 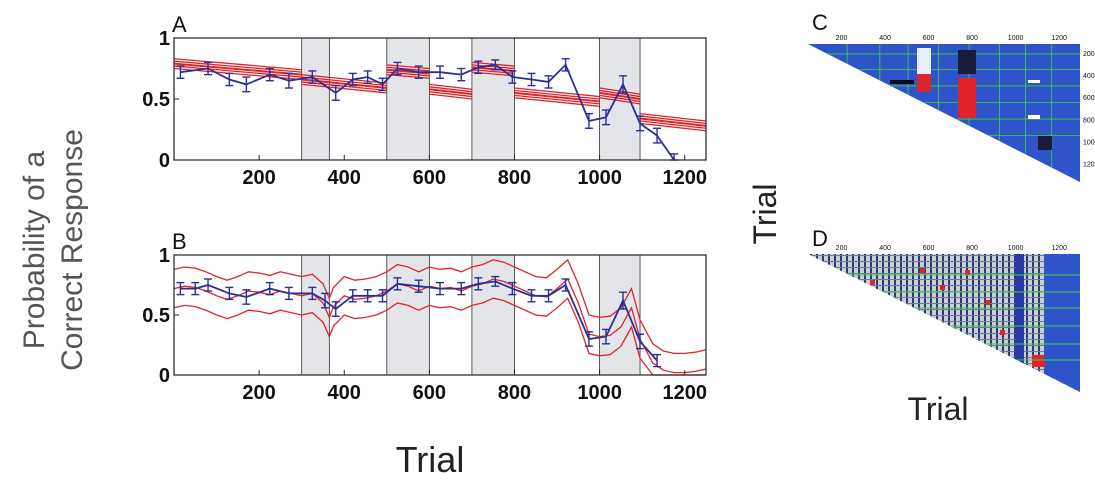 I want to click on panel-a-ytick-label: 0, so click(x=164, y=161).